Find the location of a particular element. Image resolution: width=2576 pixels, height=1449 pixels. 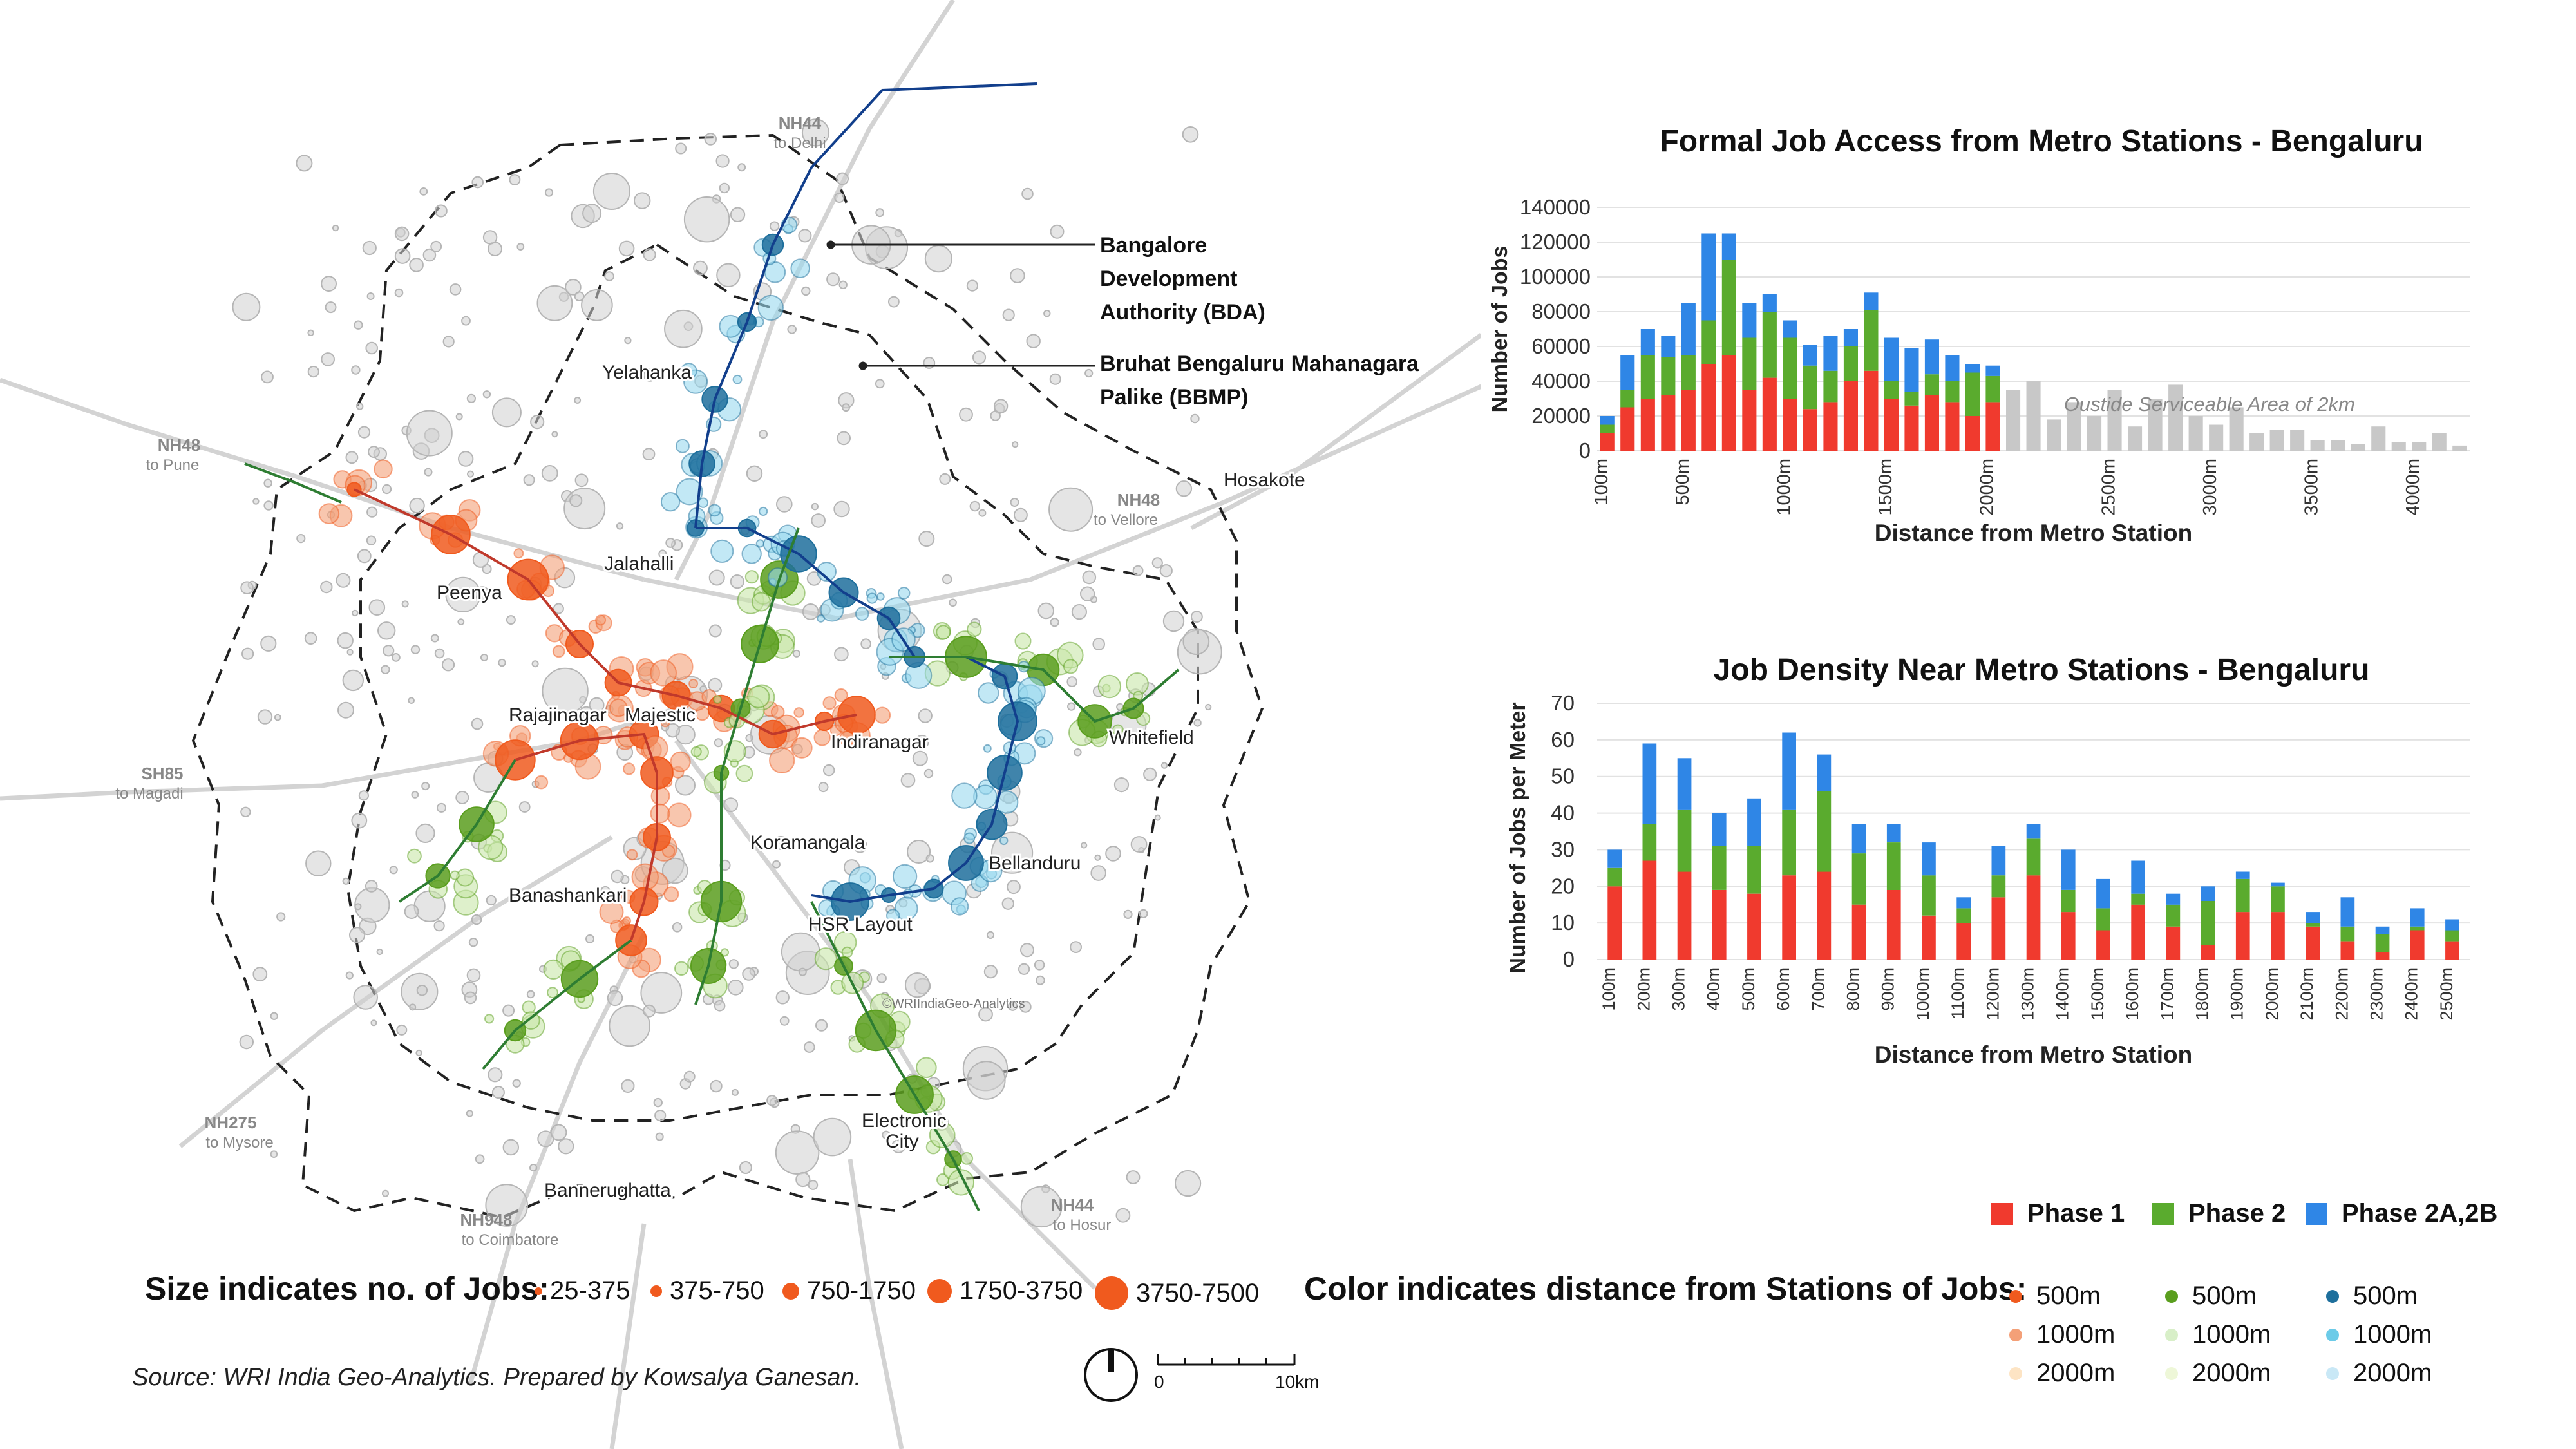

place-koramangala: Koramangala is located at coordinates (808, 843).